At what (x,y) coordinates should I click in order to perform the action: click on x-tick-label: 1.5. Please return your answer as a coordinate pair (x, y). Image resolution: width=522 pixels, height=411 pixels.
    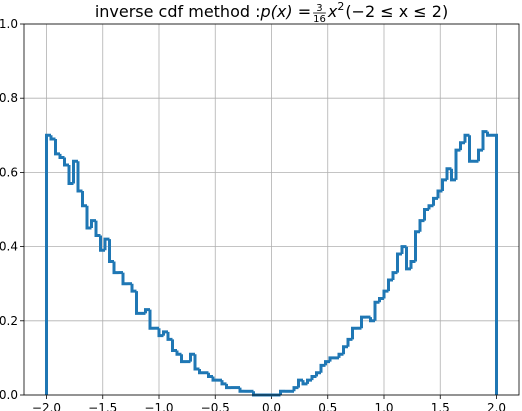
    Looking at the image, I should click on (440, 406).